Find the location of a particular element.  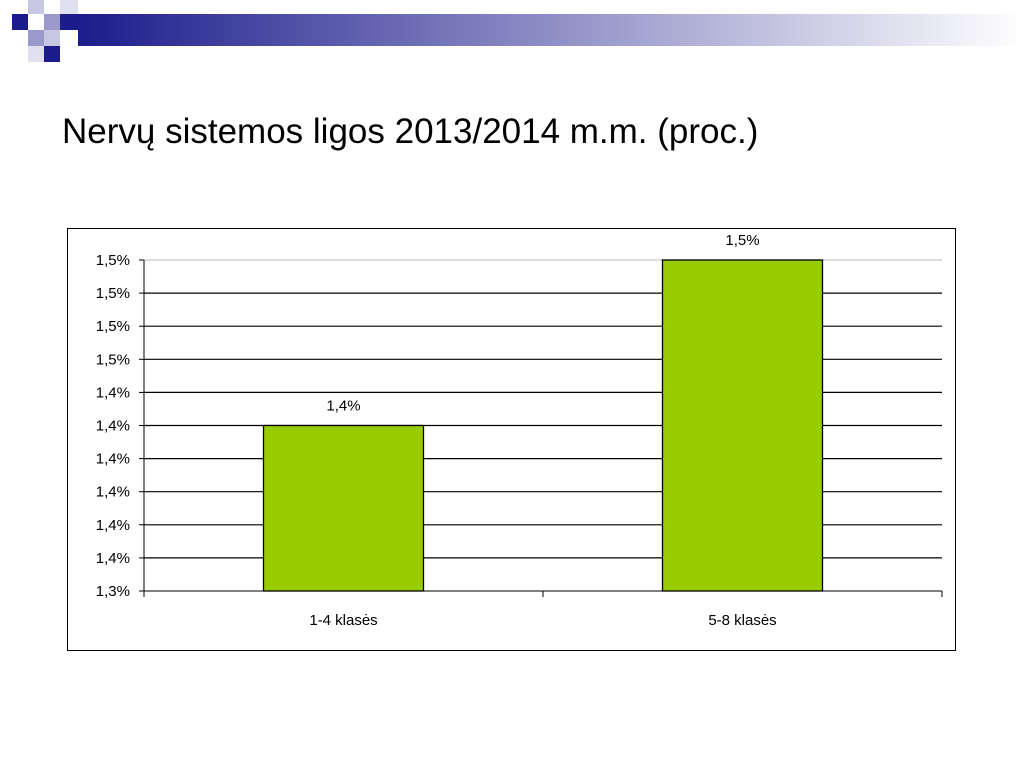

y-tick-label: 1,3% is located at coordinates (113, 591).